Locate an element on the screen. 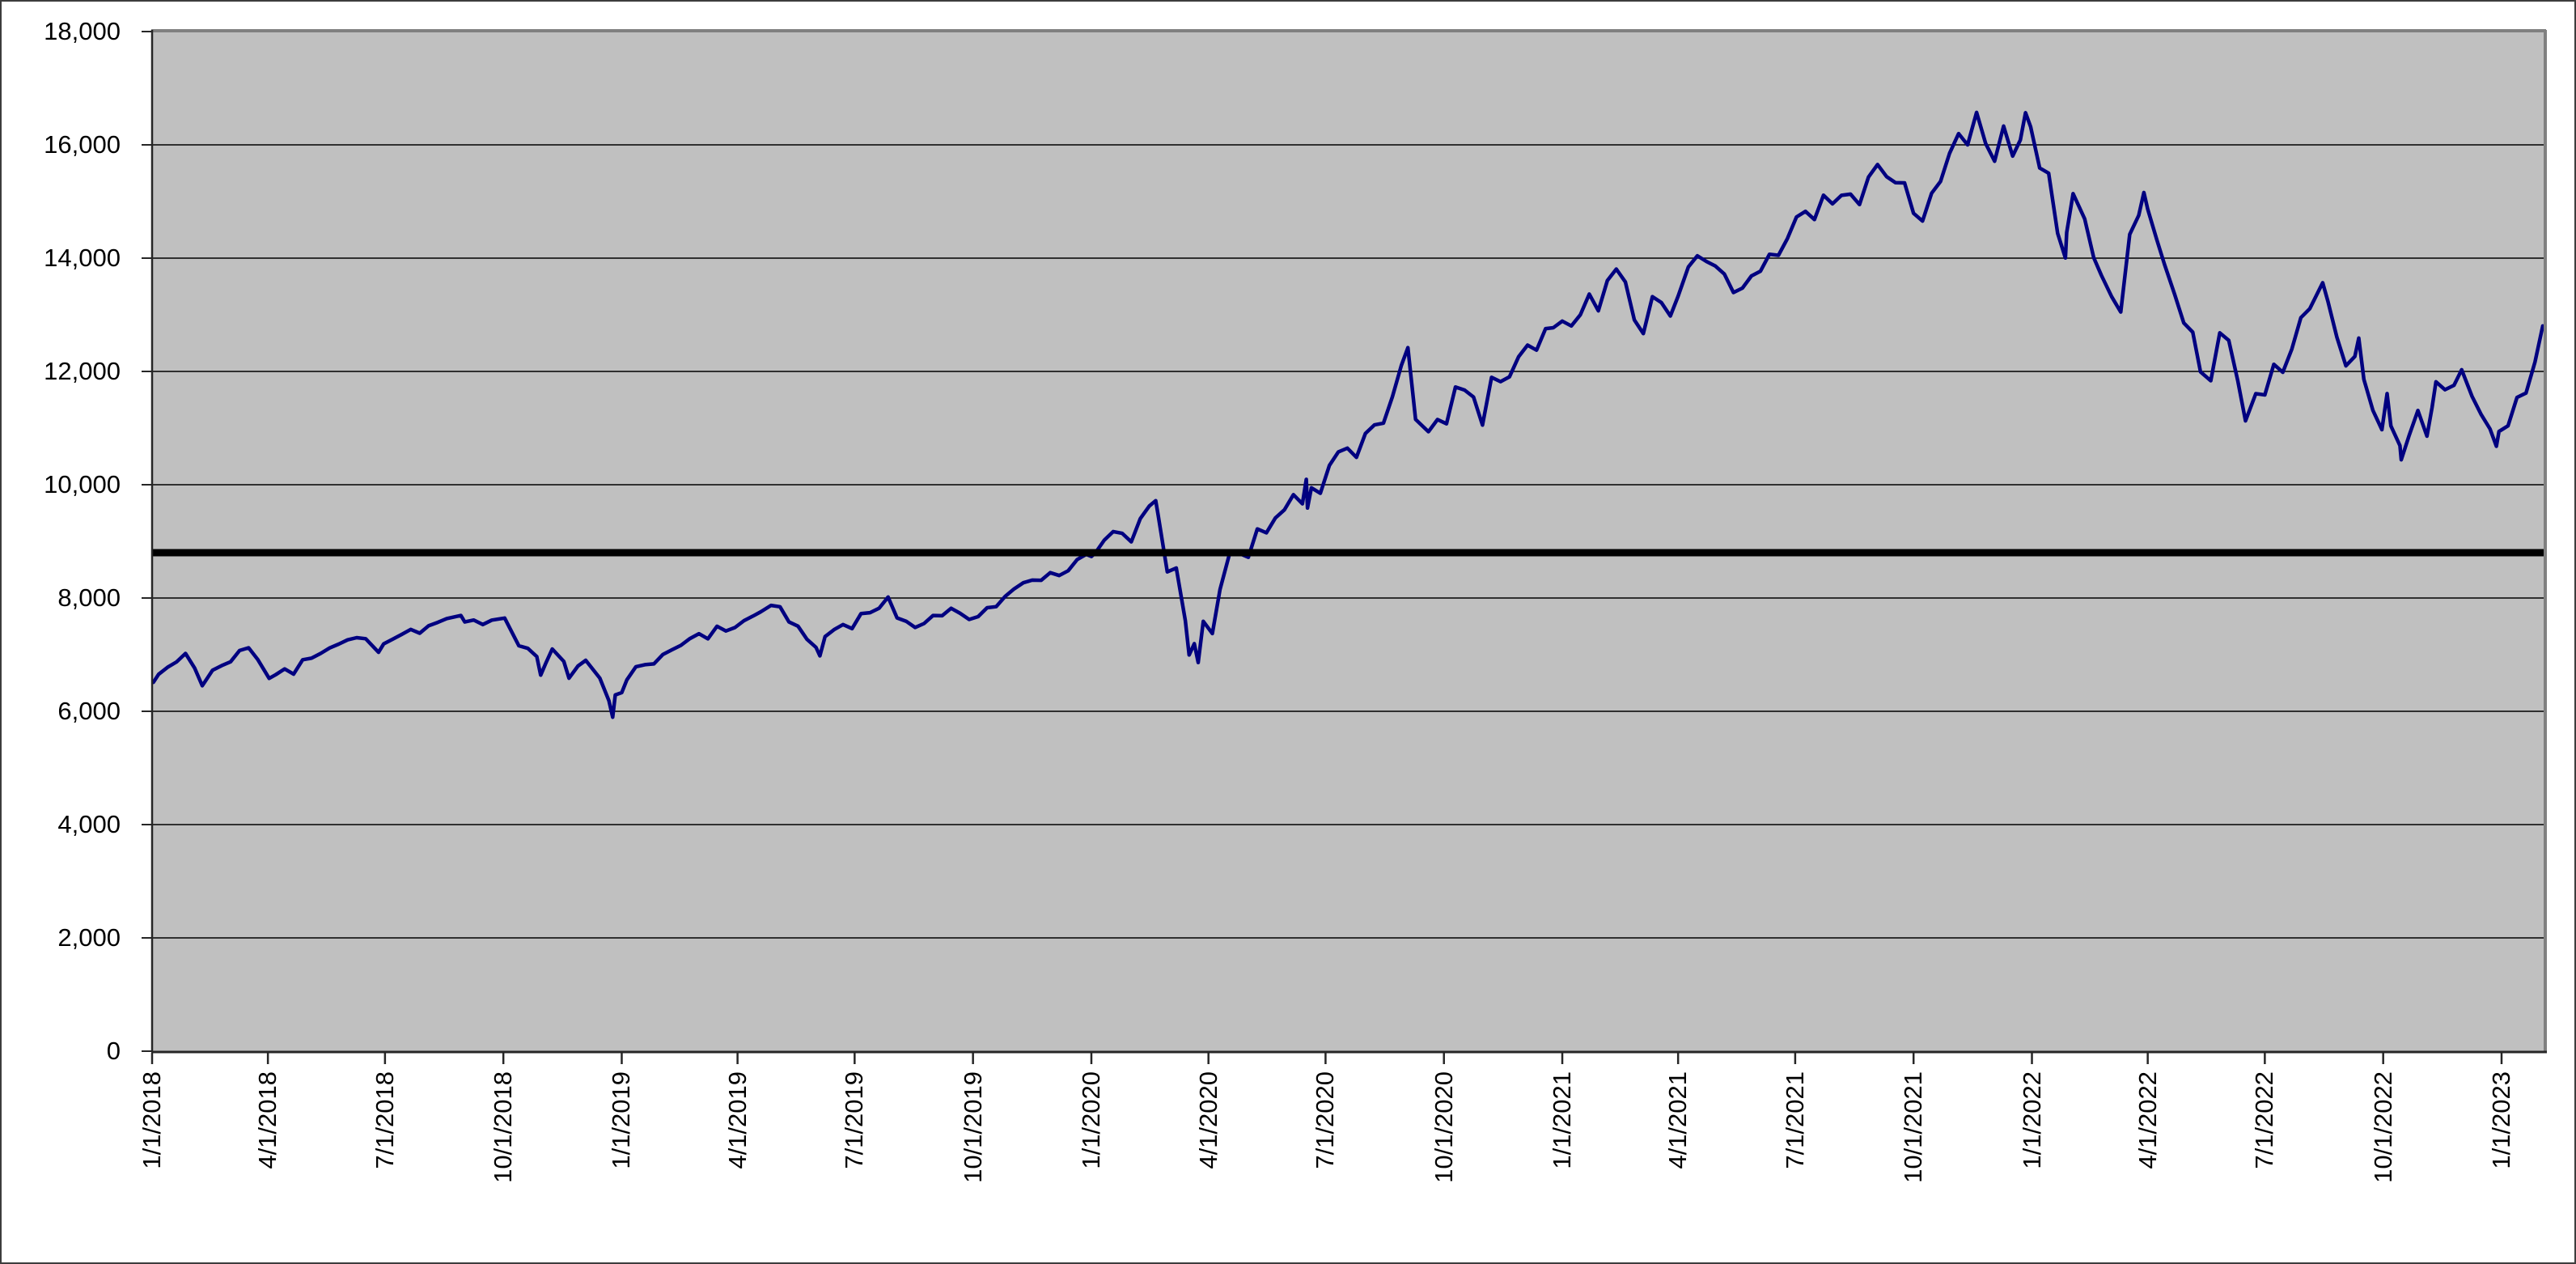 This screenshot has width=2576, height=1264. x-axis-label: 1/1/2023 is located at coordinates (2501, 1120).